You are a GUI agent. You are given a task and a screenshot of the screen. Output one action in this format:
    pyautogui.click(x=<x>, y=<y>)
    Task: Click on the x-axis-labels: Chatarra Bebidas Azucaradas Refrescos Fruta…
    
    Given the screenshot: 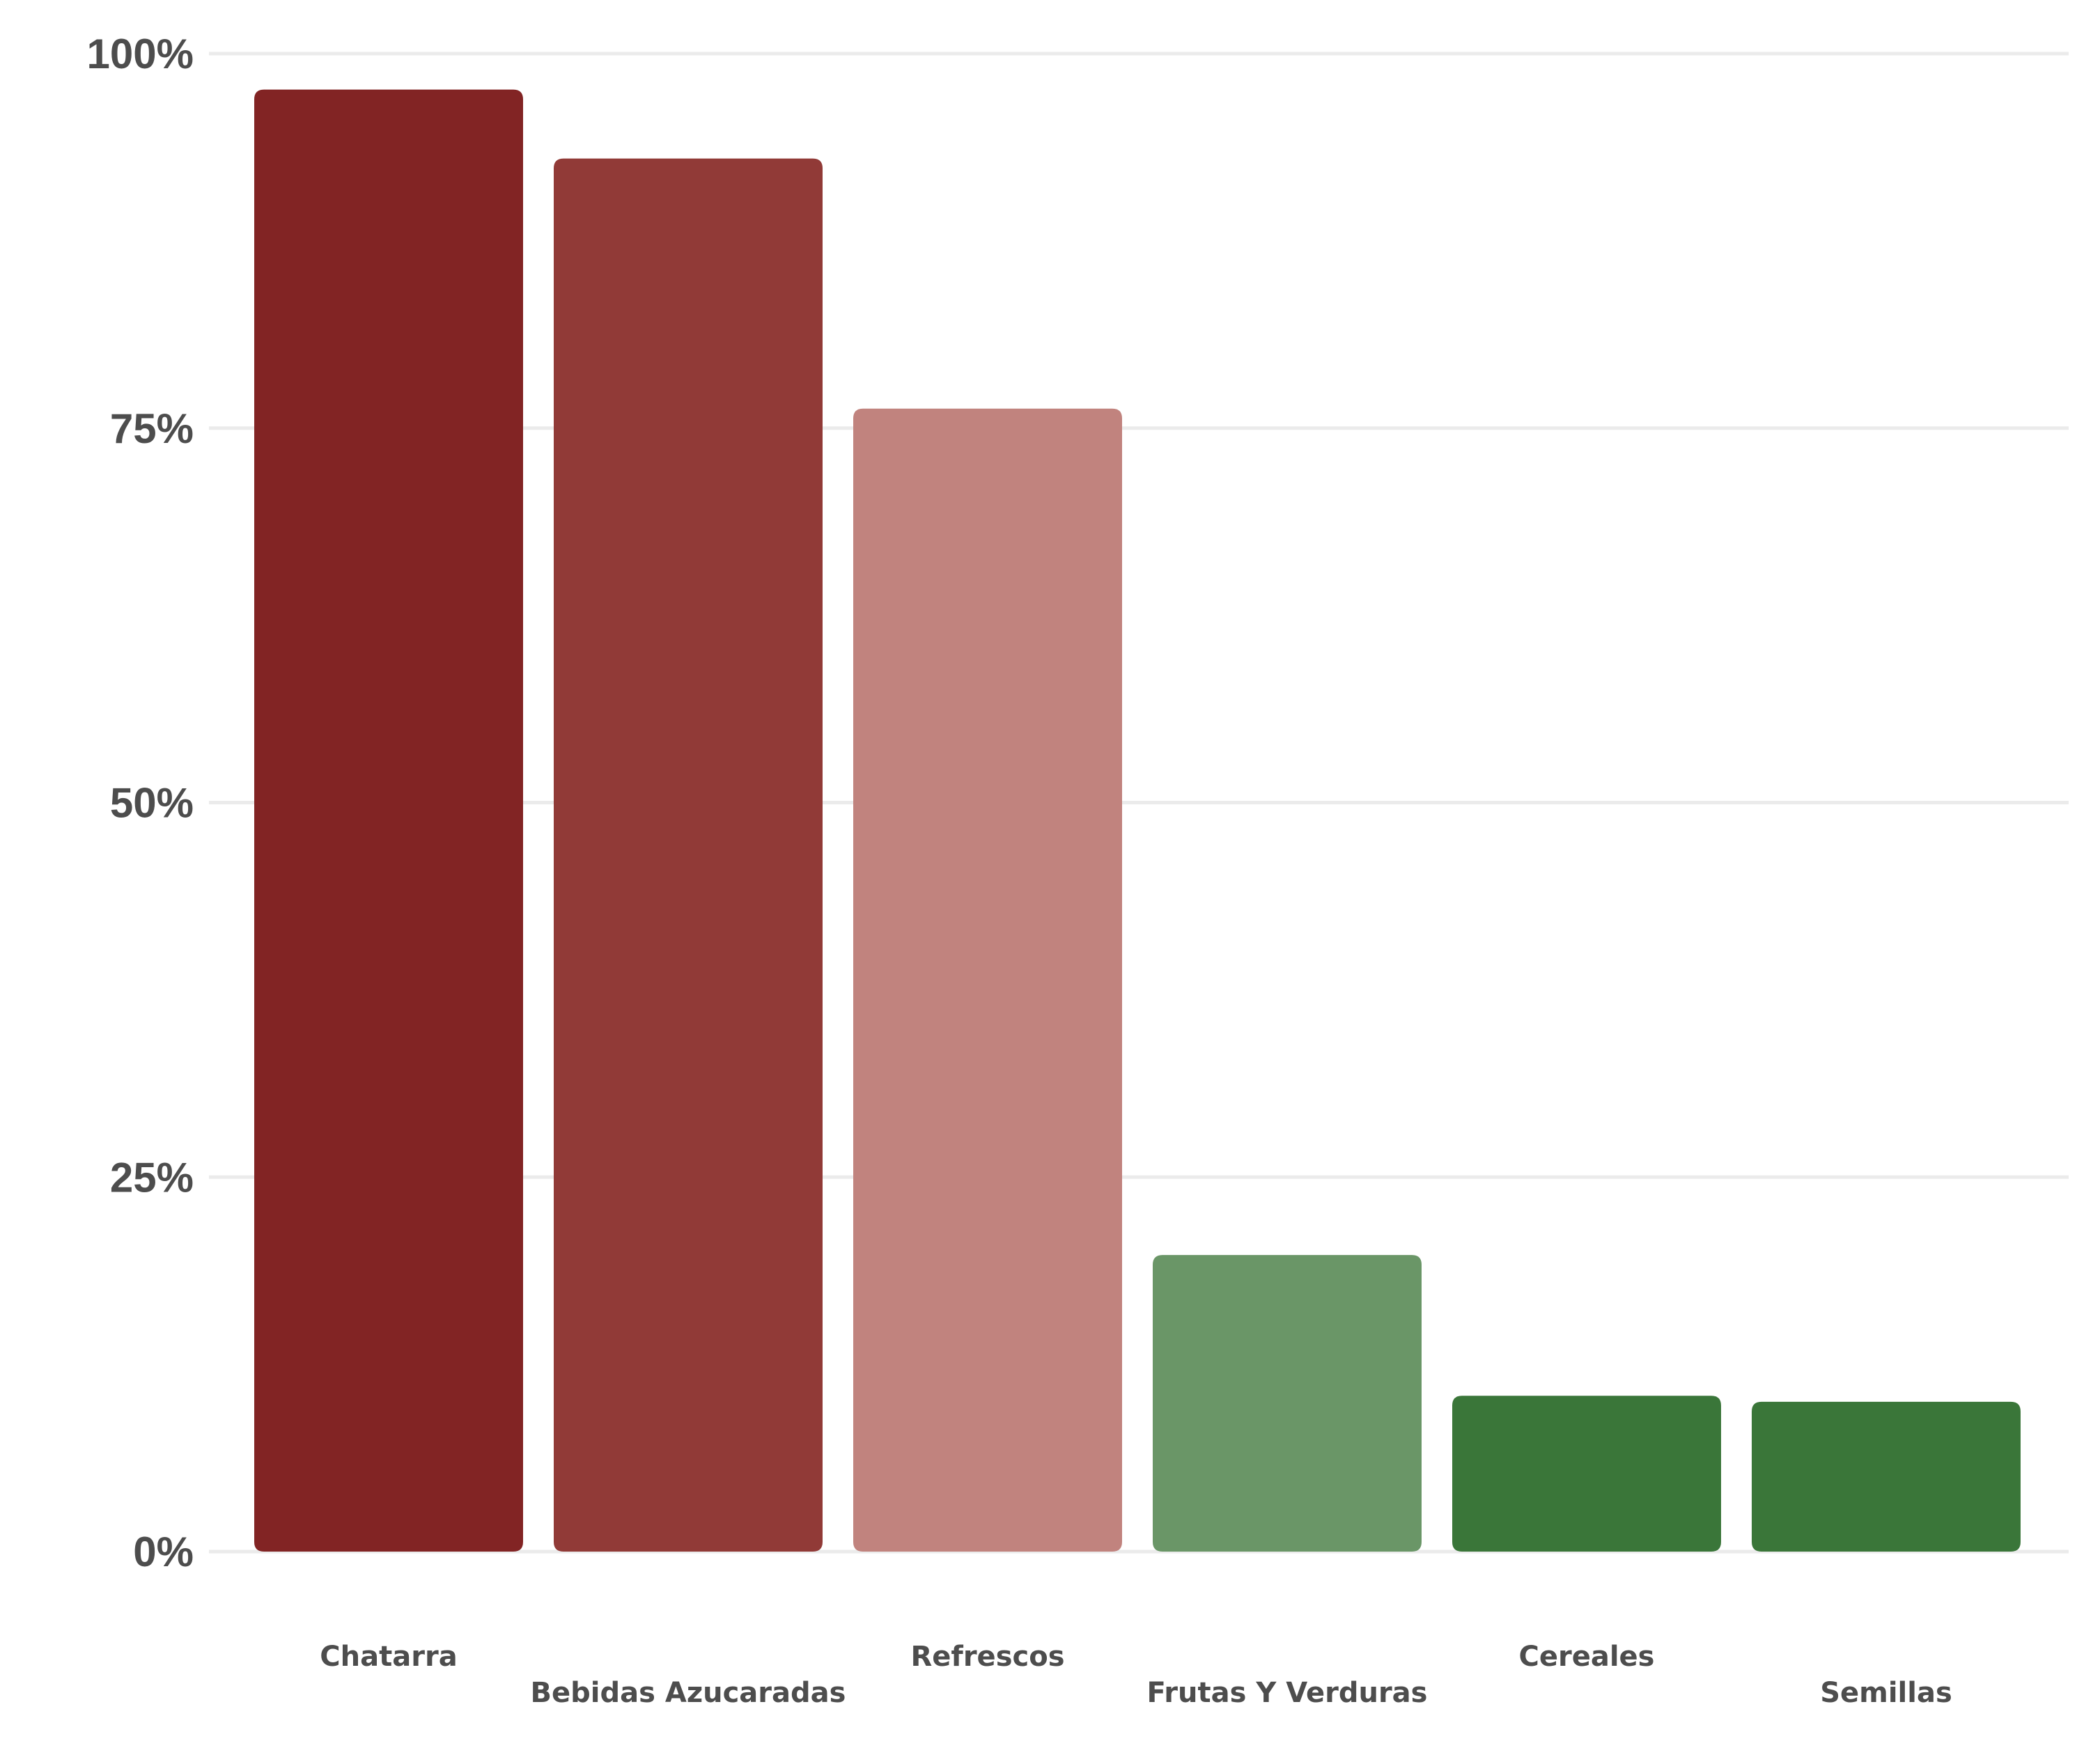 What is the action you would take?
    pyautogui.click(x=1136, y=1675)
    